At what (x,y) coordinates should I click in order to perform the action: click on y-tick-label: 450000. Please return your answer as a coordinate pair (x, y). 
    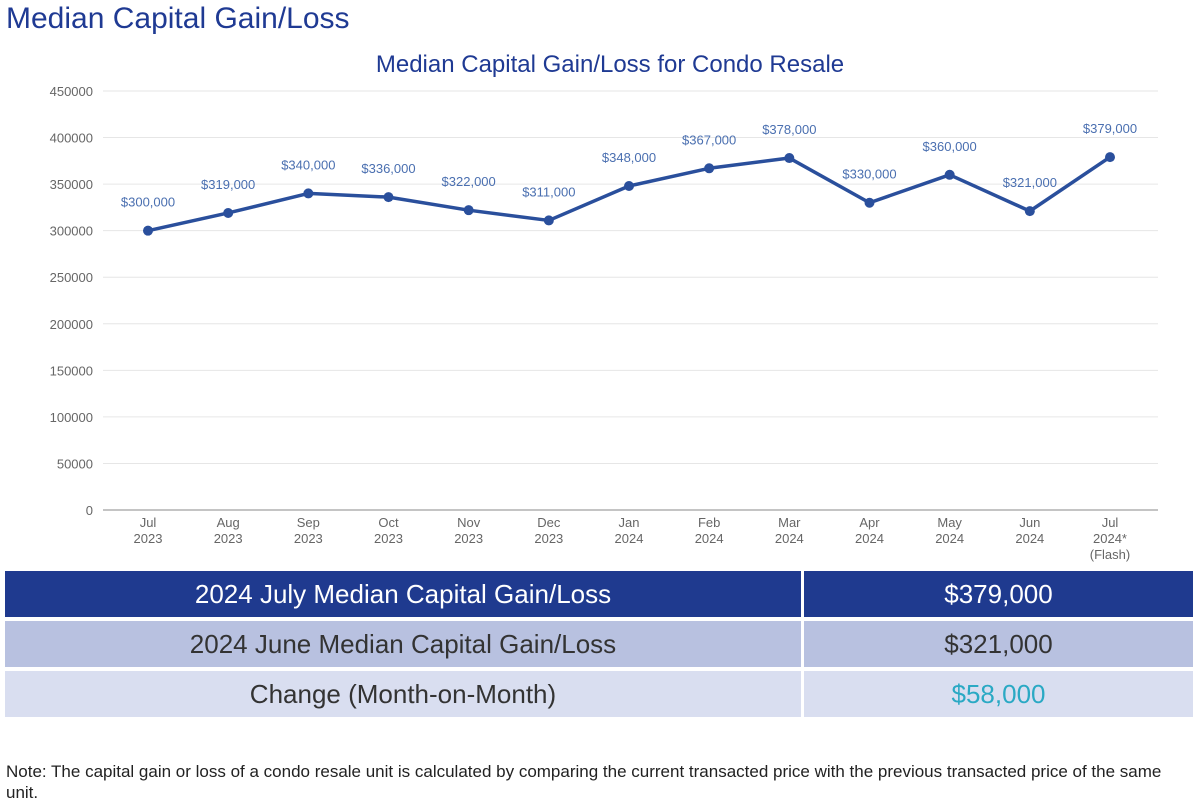
    Looking at the image, I should click on (71, 91).